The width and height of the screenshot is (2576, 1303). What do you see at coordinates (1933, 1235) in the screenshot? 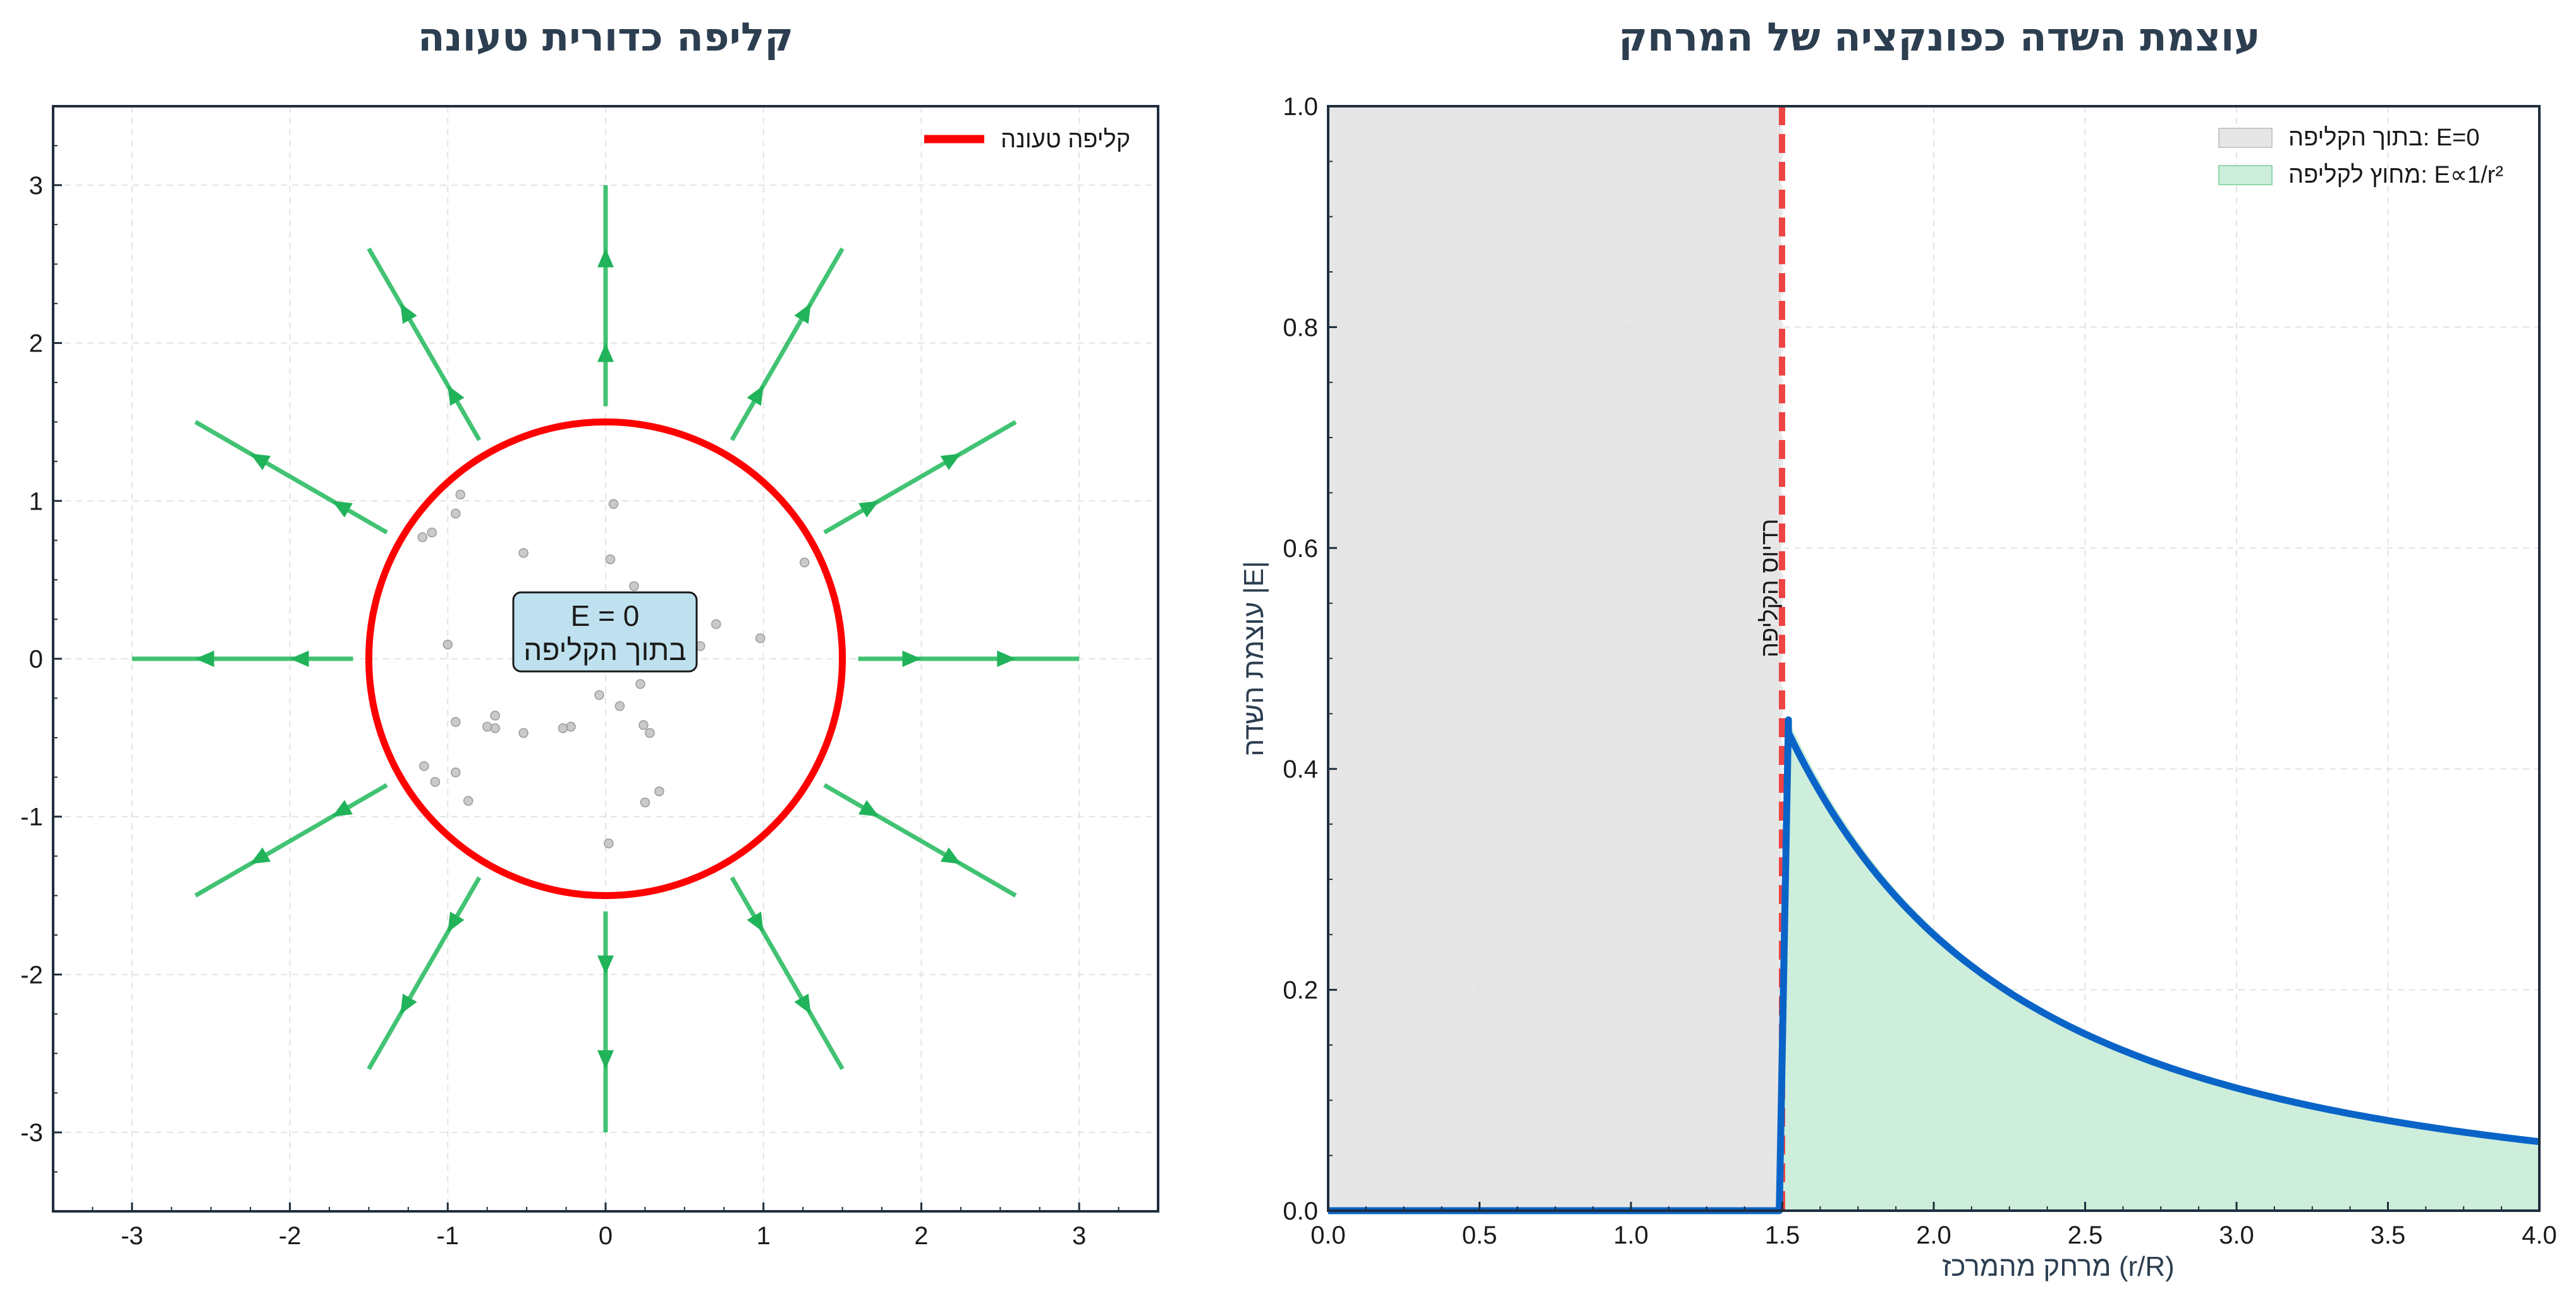
I see `right-x-tick-label: 2.0` at bounding box center [1933, 1235].